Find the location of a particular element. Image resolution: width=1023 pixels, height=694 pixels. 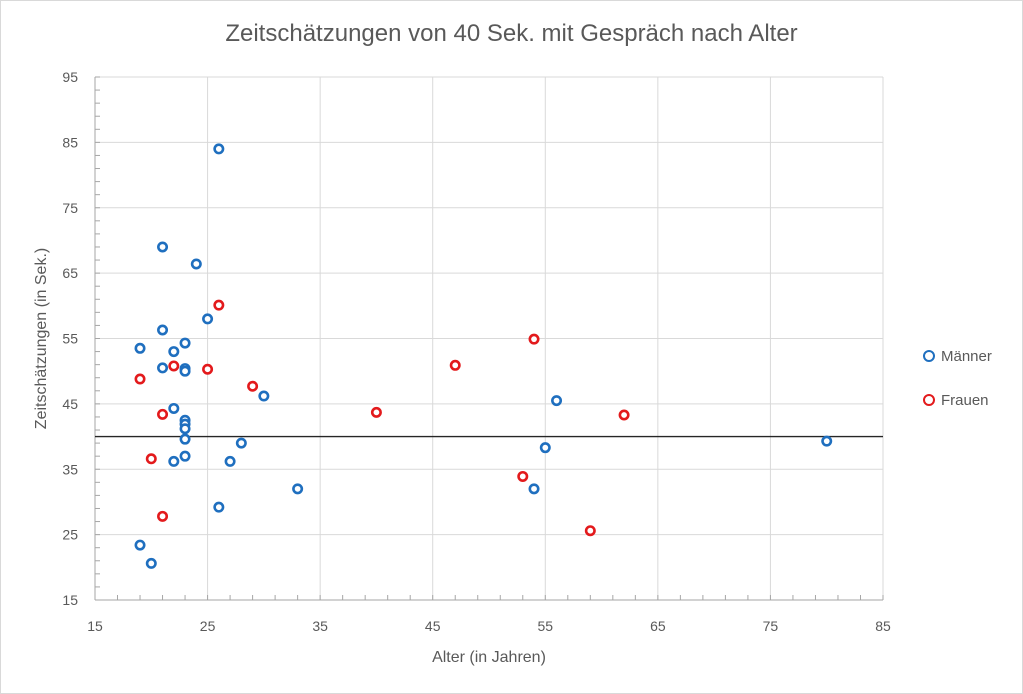

x-tick-label: 85 is located at coordinates (883, 626).